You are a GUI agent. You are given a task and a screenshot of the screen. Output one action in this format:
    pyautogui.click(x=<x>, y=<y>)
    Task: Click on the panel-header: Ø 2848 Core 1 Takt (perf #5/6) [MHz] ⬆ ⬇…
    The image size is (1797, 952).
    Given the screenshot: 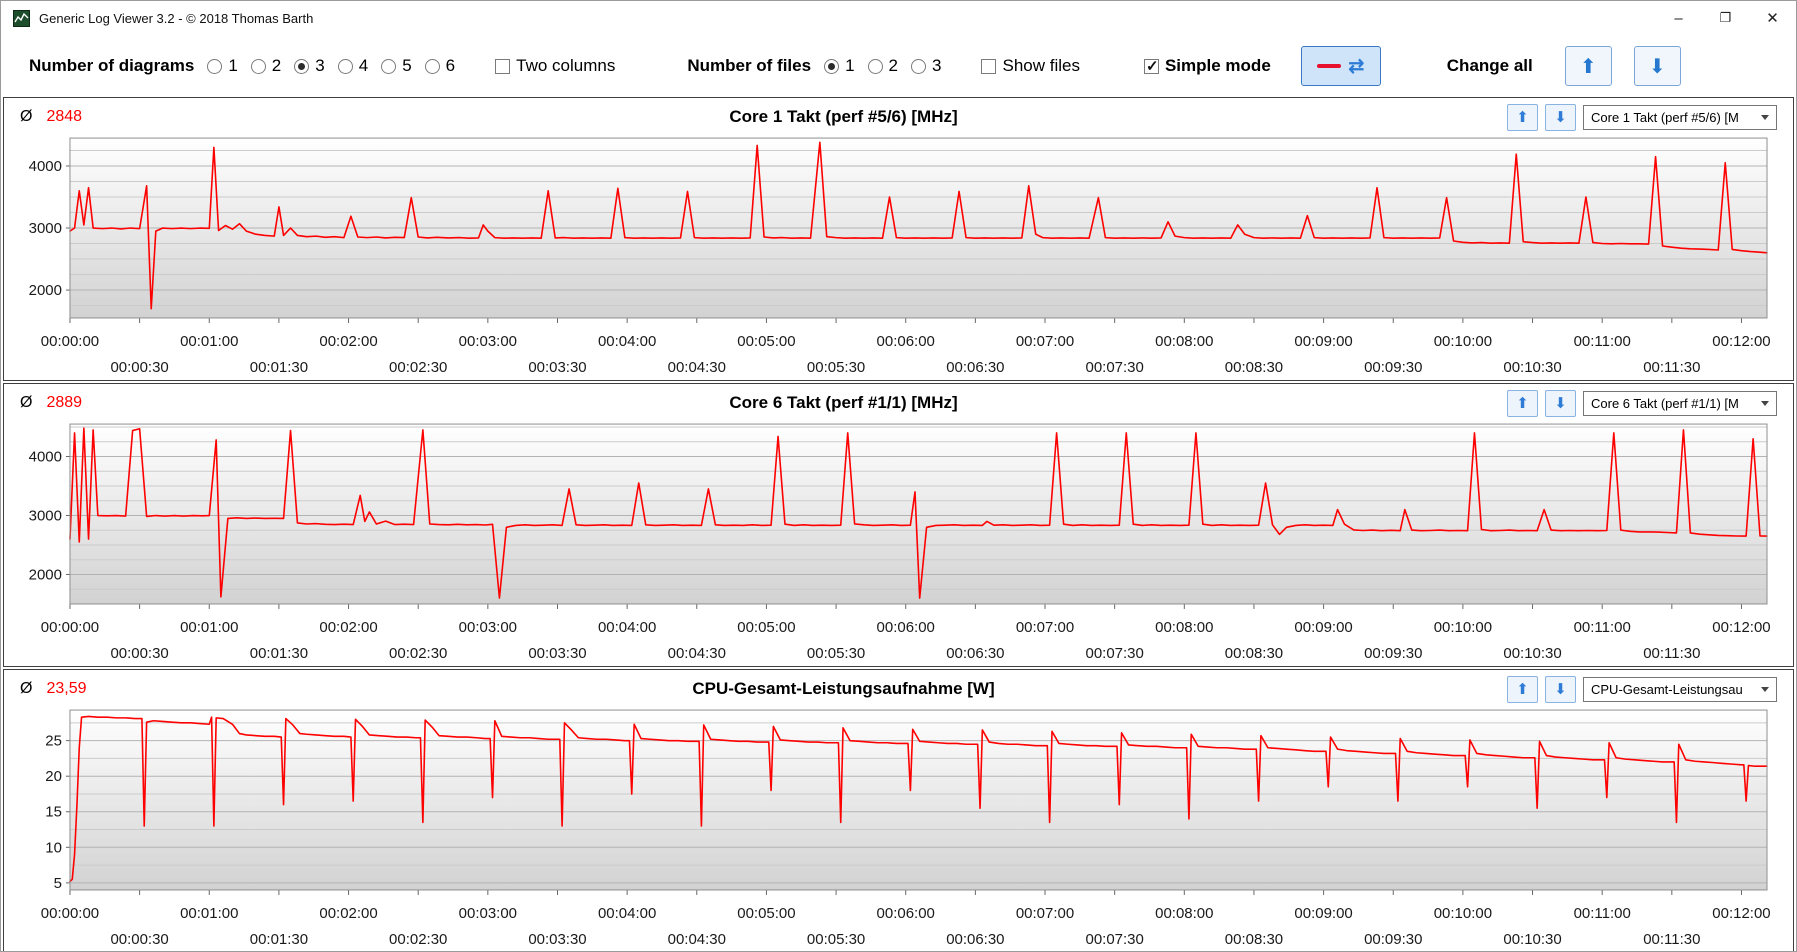 What is the action you would take?
    pyautogui.click(x=898, y=117)
    